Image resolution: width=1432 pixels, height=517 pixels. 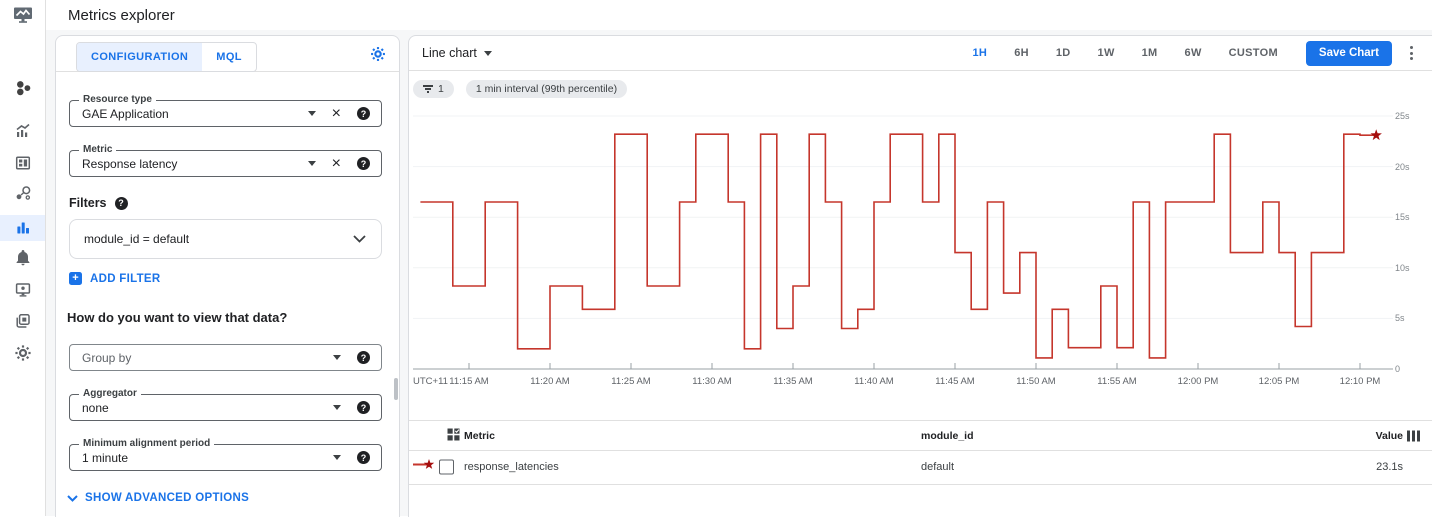 I want to click on y-axis-label: 10s, so click(x=1402, y=267).